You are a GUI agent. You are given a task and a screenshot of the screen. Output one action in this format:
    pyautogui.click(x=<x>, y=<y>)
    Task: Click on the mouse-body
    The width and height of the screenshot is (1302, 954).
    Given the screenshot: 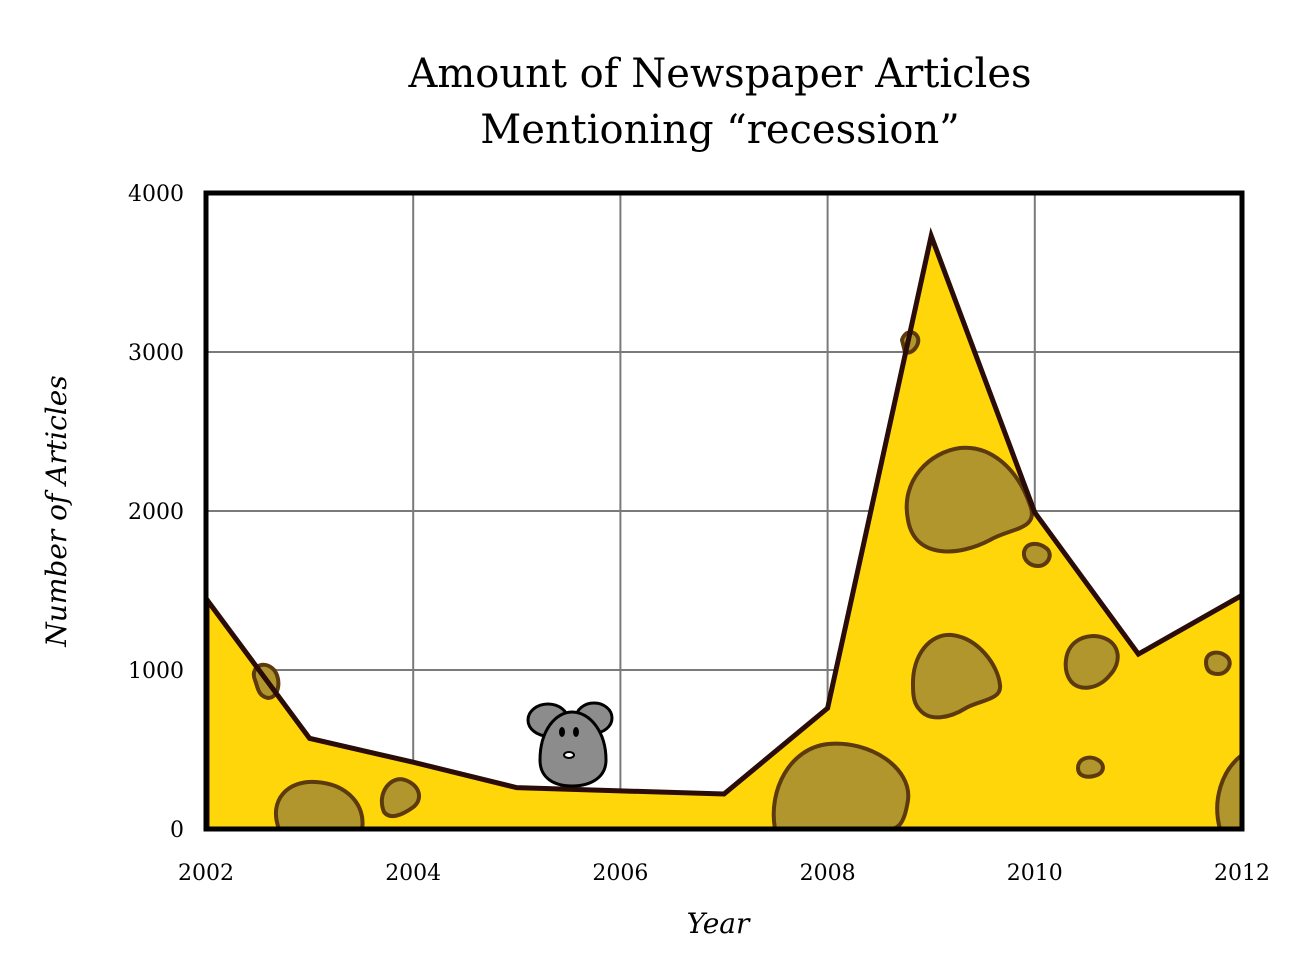 What is the action you would take?
    pyautogui.click(x=573, y=749)
    